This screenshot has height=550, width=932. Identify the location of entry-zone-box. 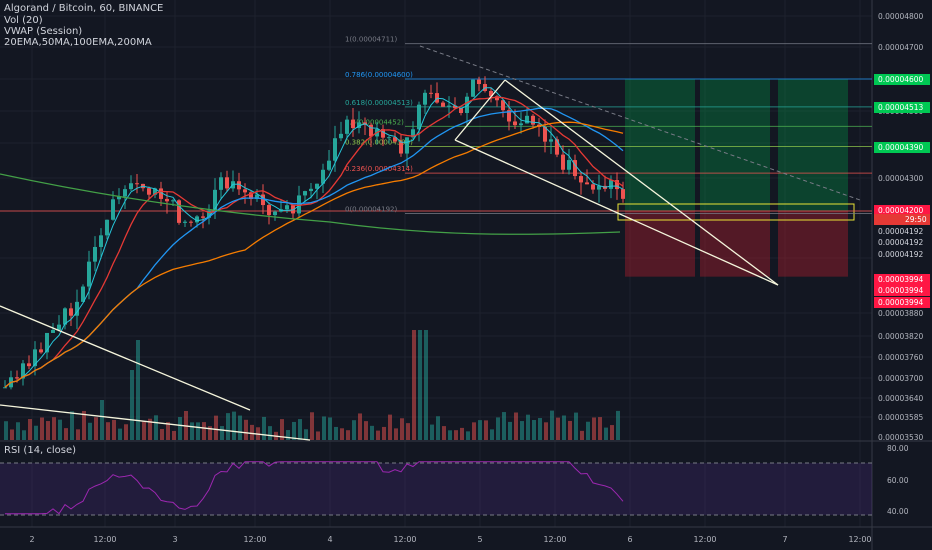
(736, 212).